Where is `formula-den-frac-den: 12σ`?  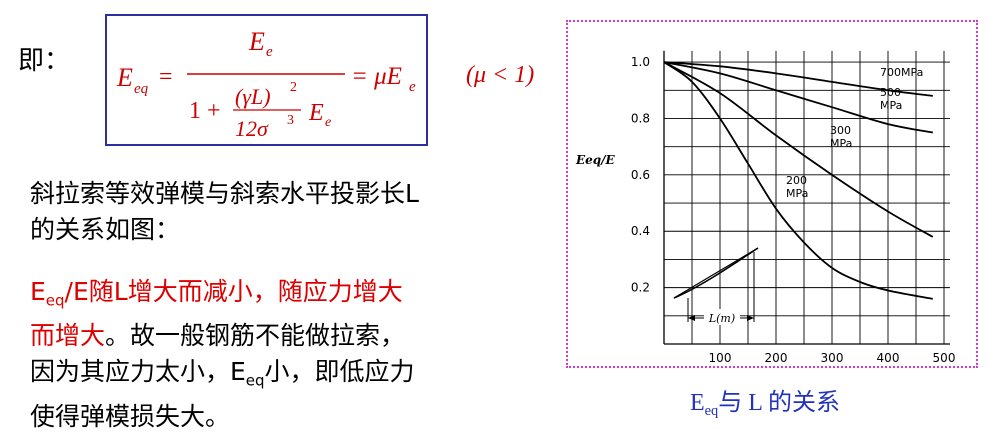
formula-den-frac-den: 12σ is located at coordinates (252, 128).